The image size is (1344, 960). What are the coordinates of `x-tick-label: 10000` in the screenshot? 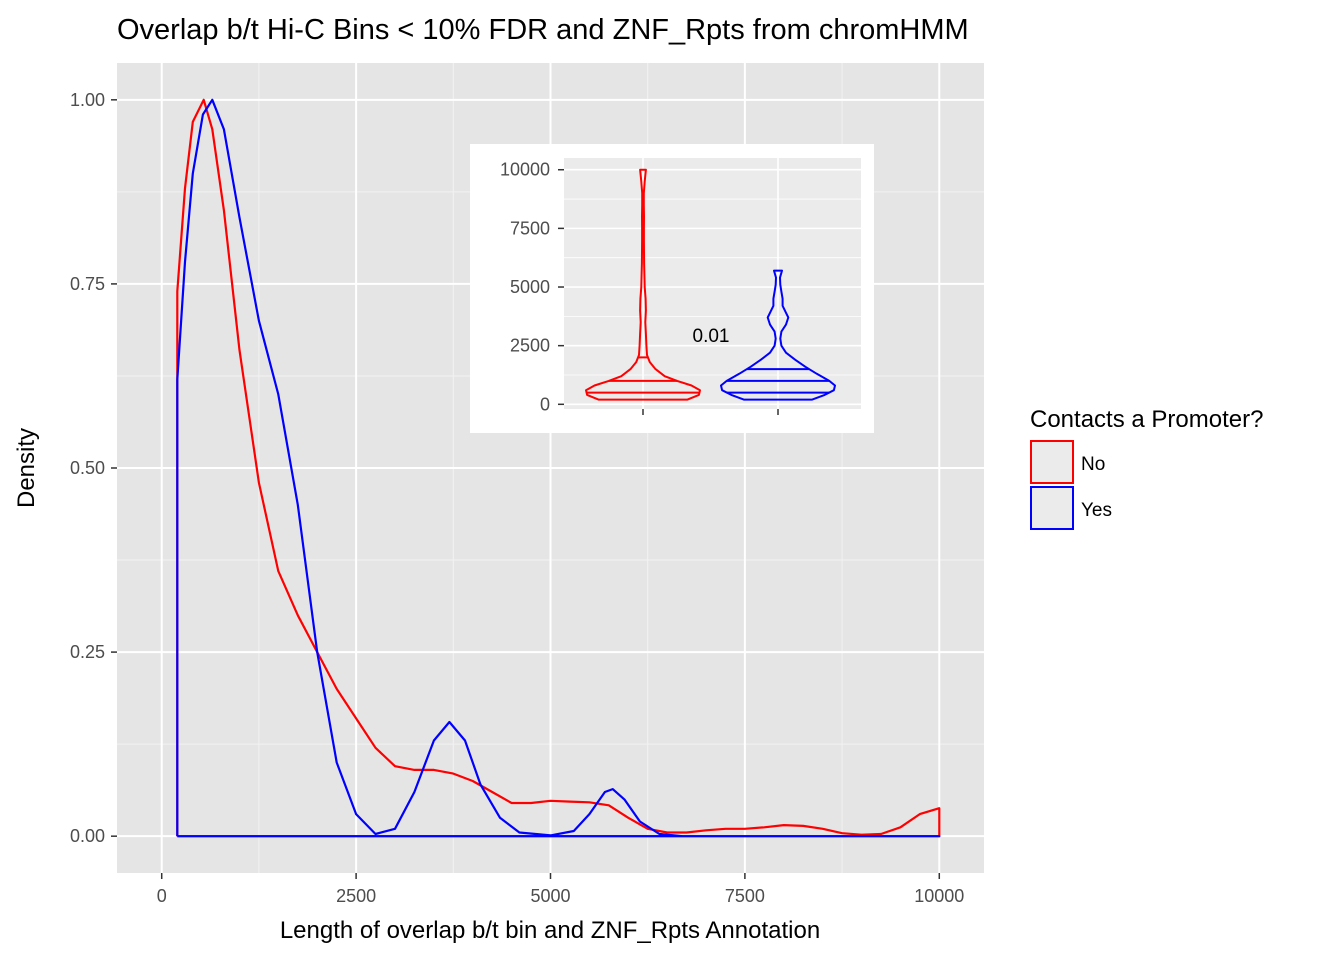 It's located at (939, 896).